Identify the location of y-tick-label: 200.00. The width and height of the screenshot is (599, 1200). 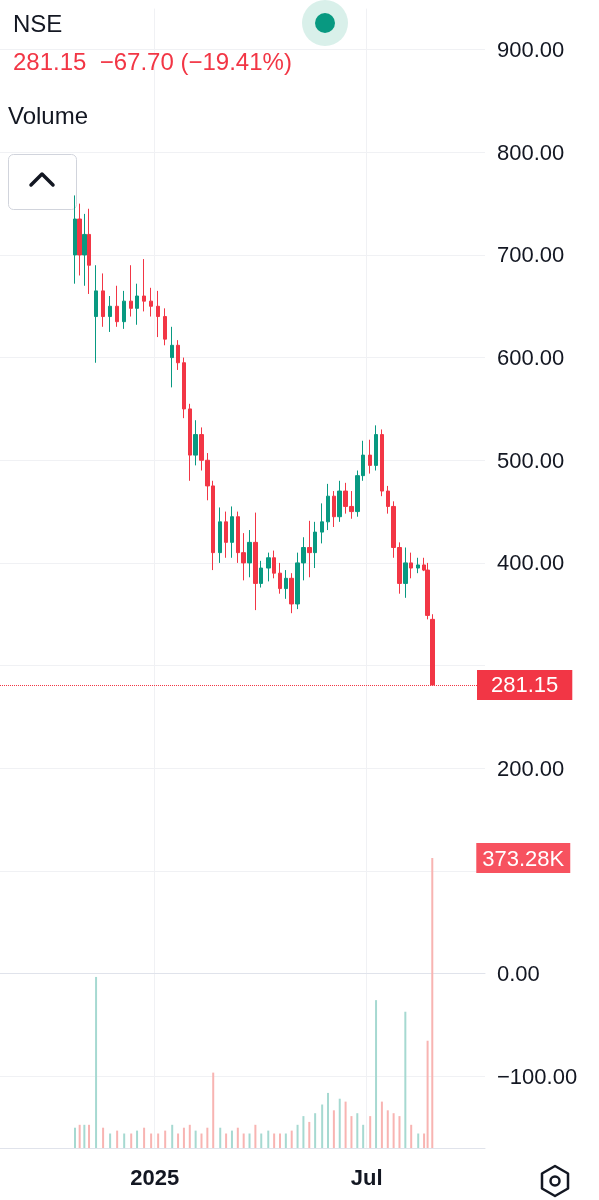
(531, 768).